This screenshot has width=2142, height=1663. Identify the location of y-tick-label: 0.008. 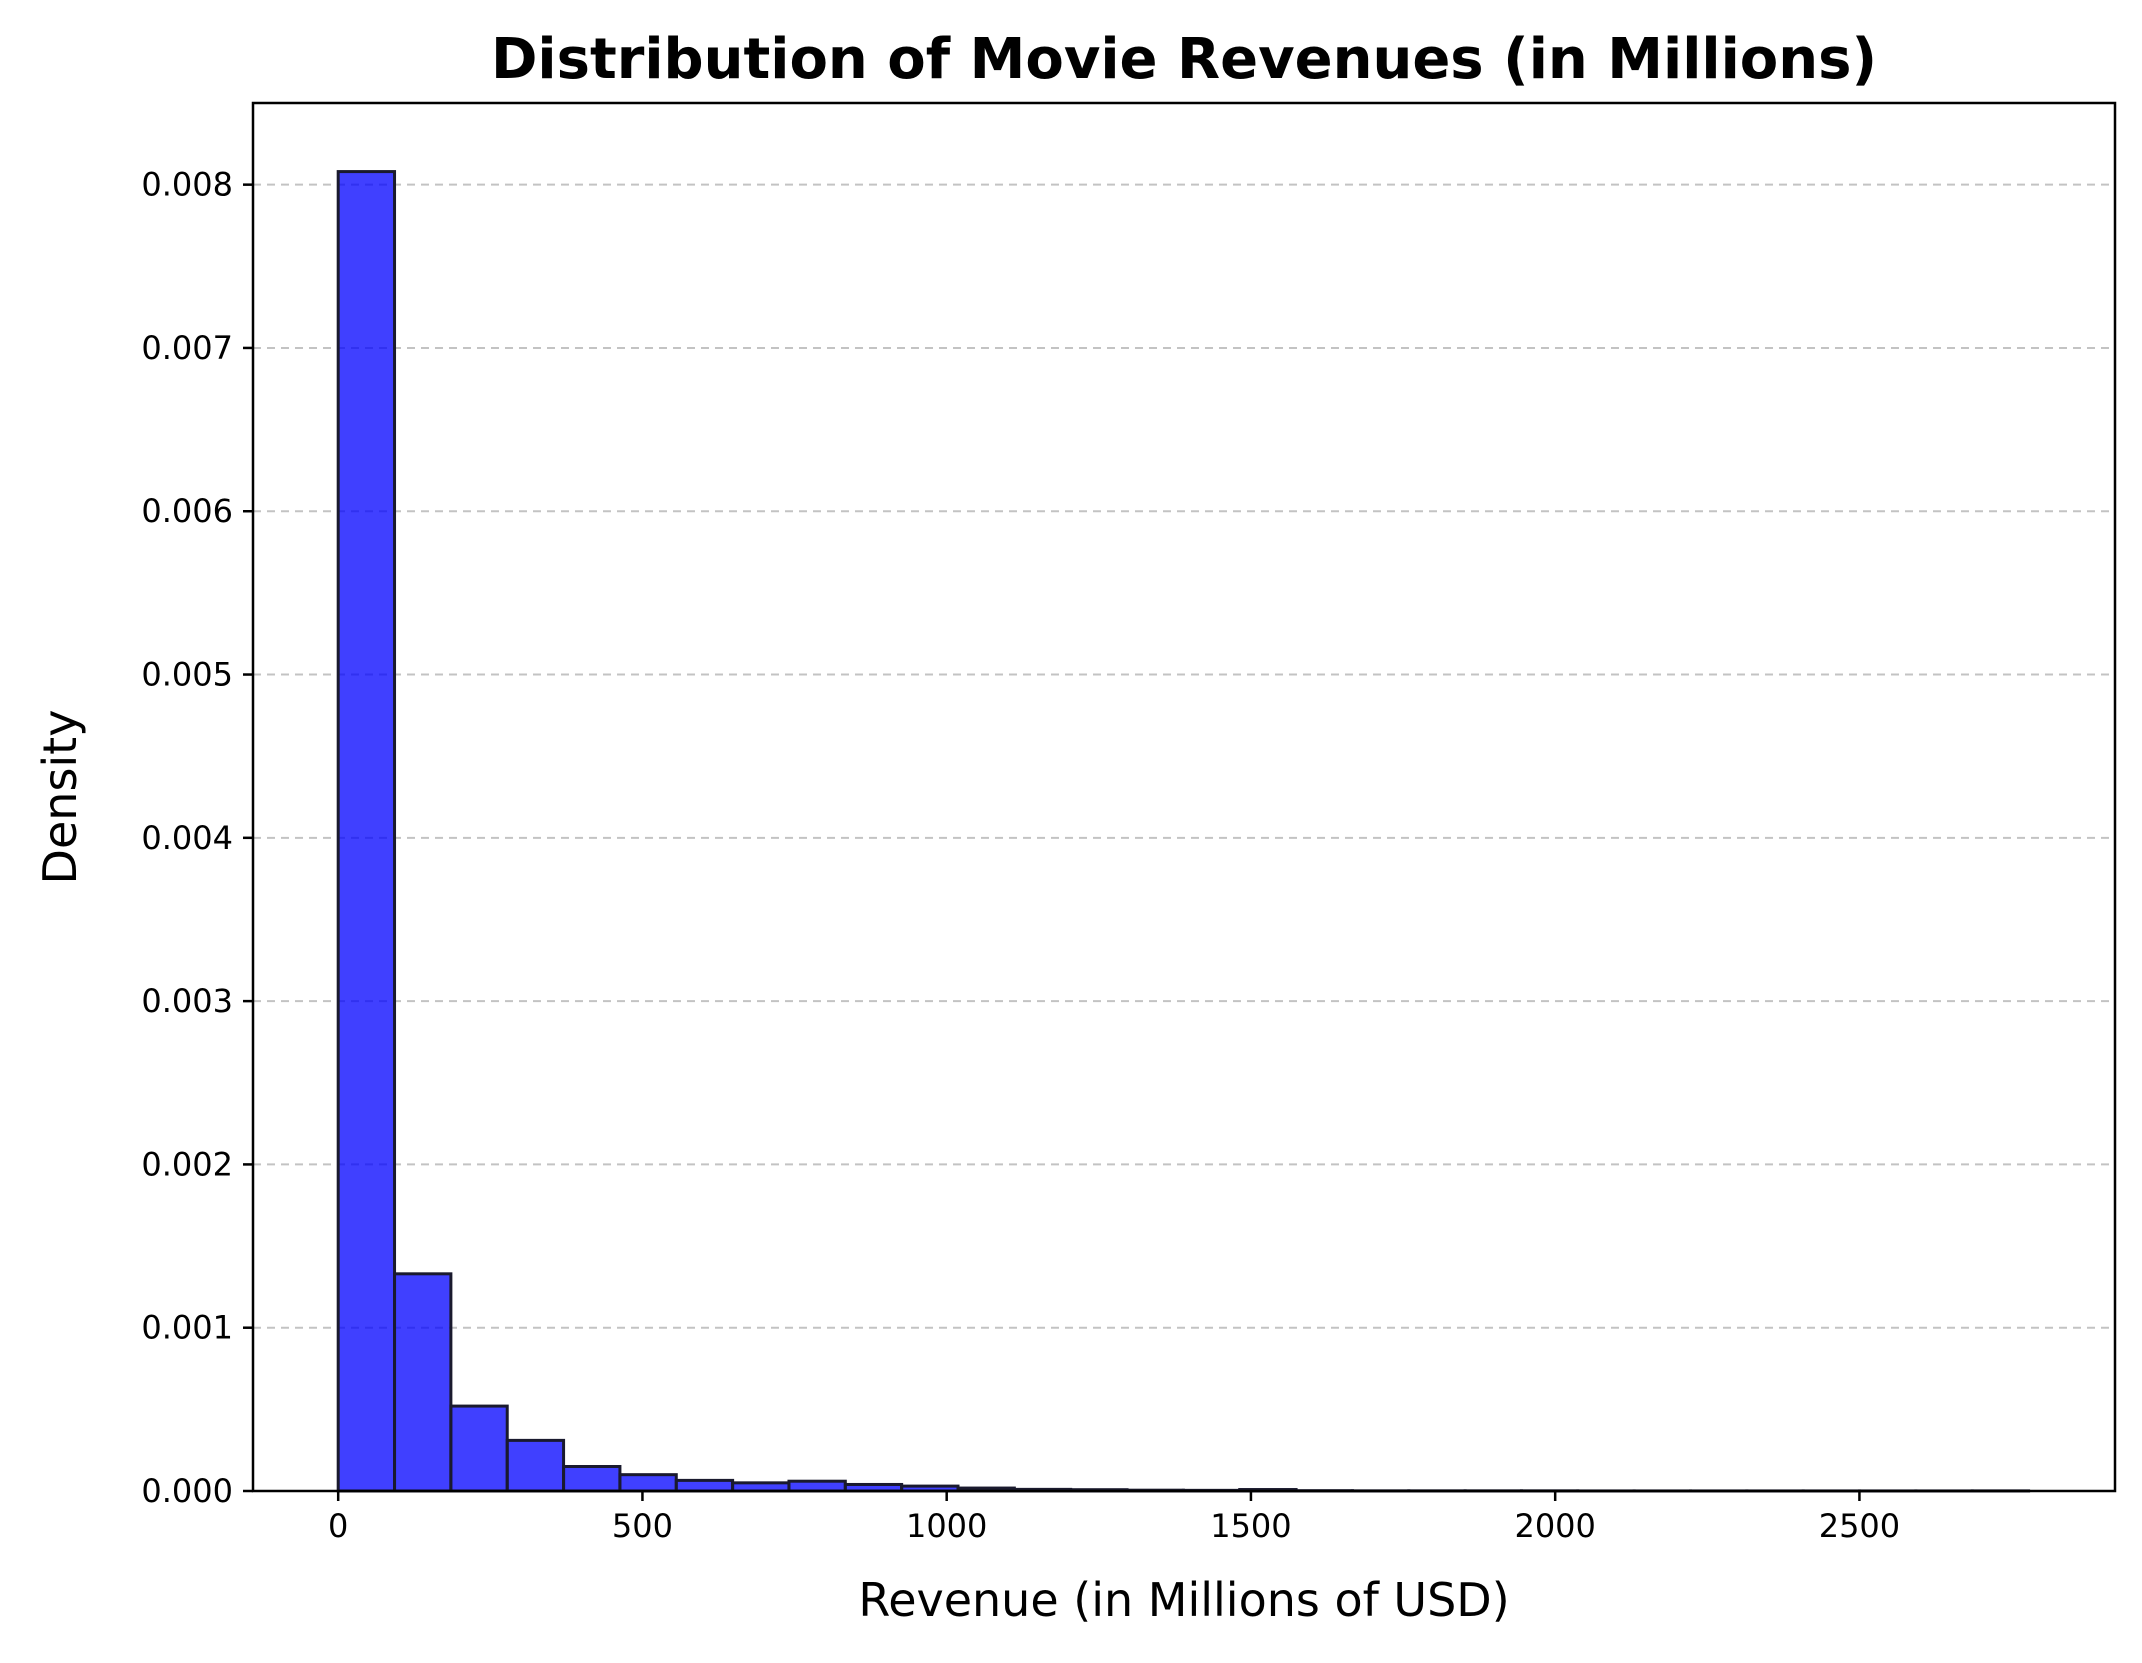
(187, 185).